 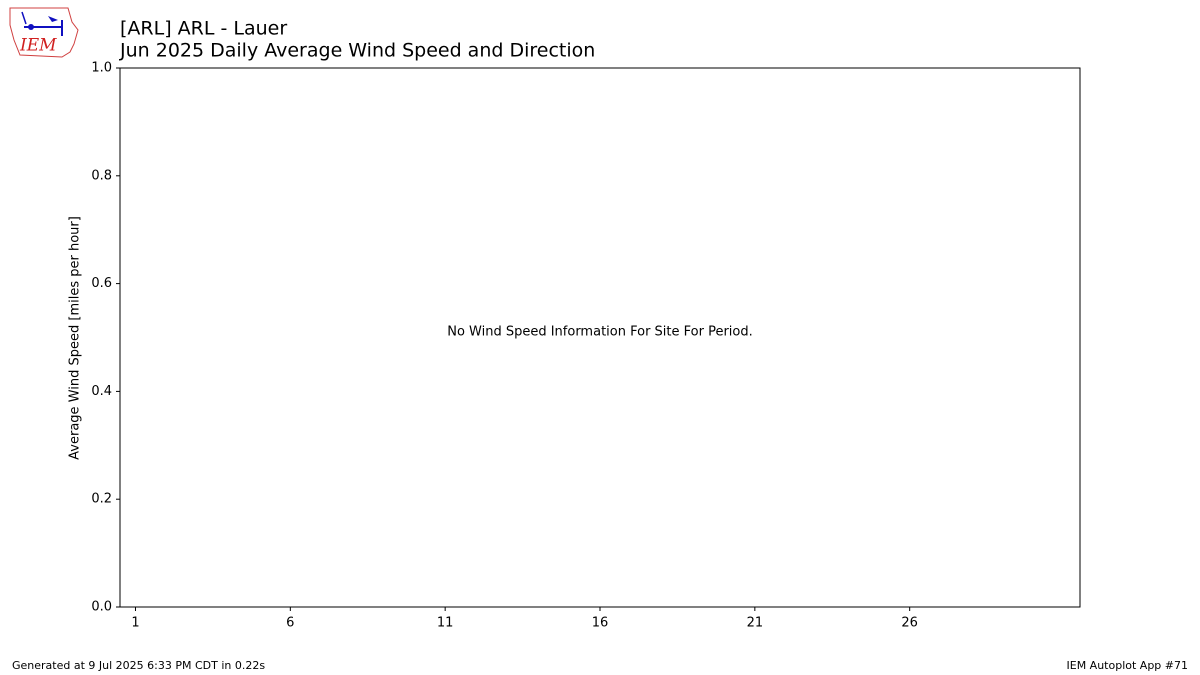 What do you see at coordinates (445, 623) in the screenshot?
I see `x-tick-label: 11` at bounding box center [445, 623].